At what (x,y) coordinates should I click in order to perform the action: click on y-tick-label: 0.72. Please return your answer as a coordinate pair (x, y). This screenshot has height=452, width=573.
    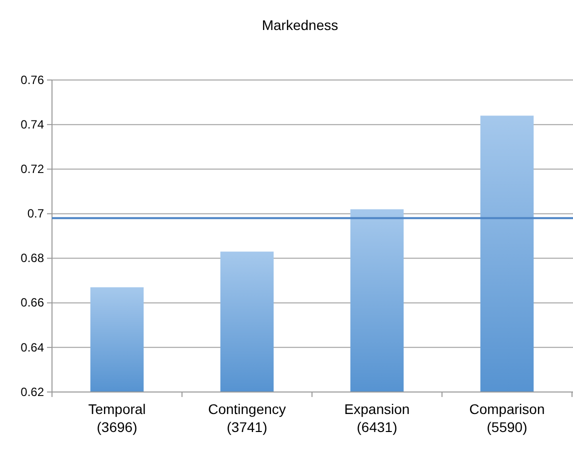
    Looking at the image, I should click on (32, 169).